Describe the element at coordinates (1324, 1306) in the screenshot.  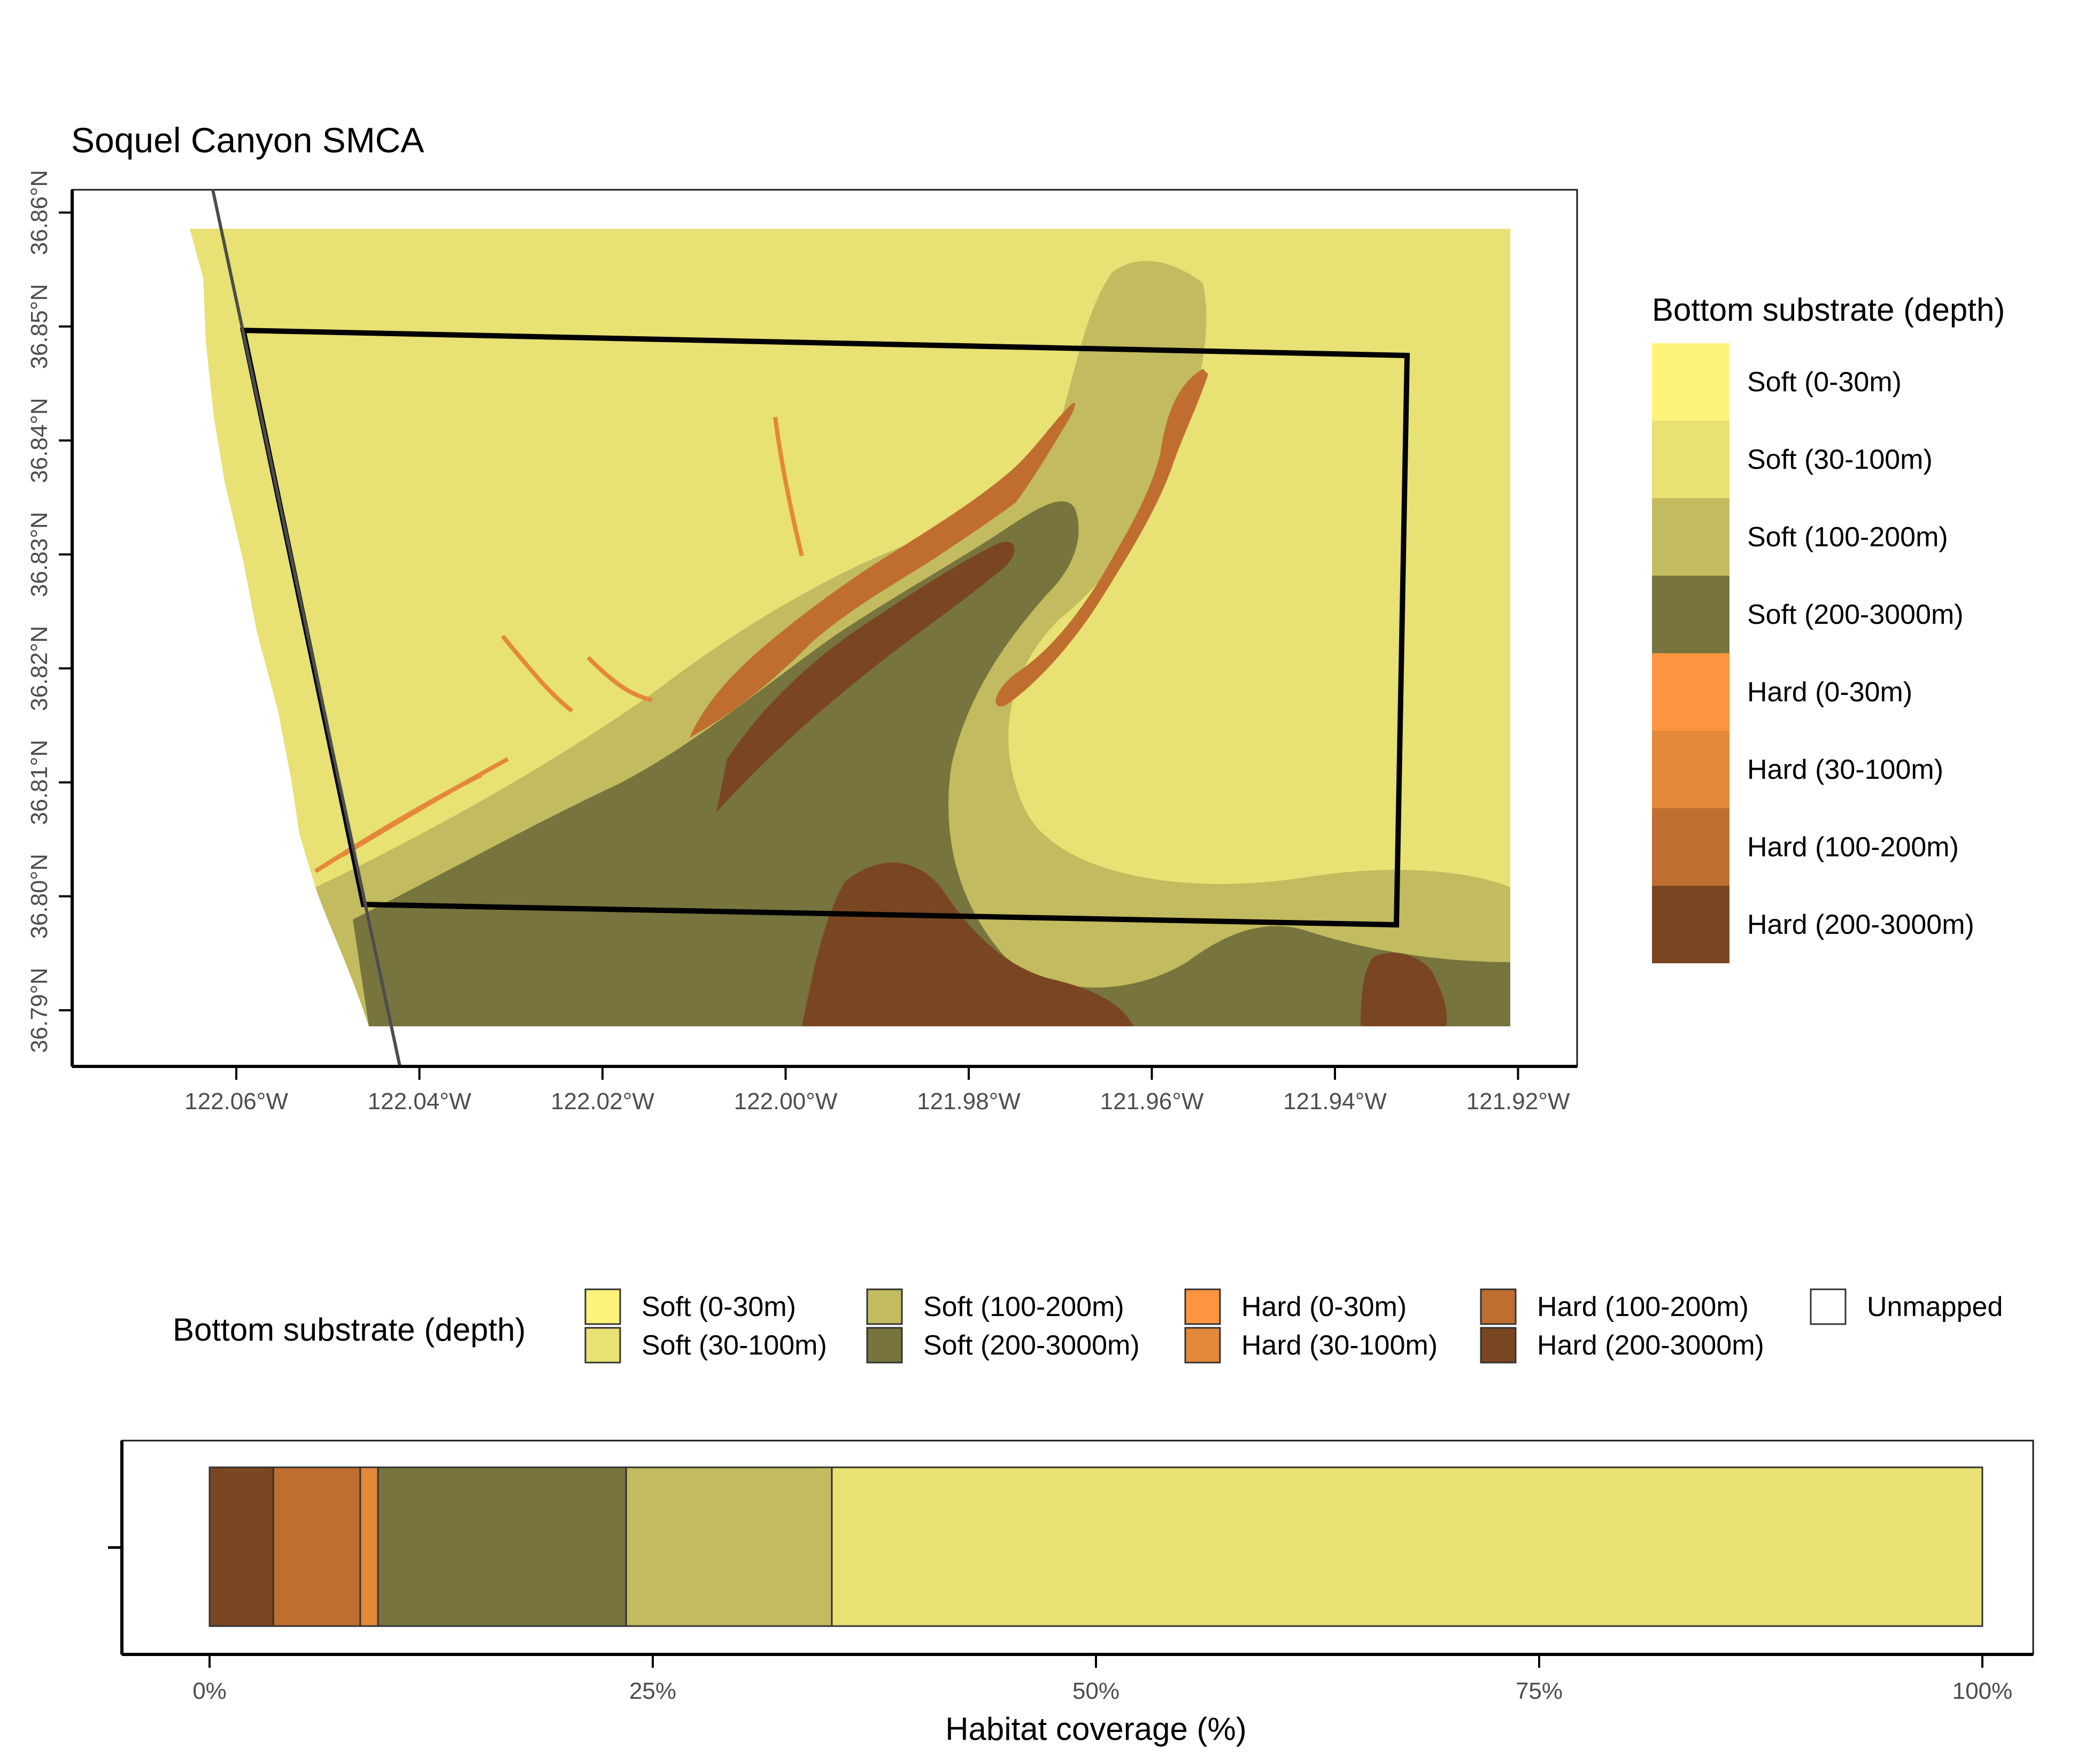
I see `legend-bottom-label: Hard (0-30m)` at that location.